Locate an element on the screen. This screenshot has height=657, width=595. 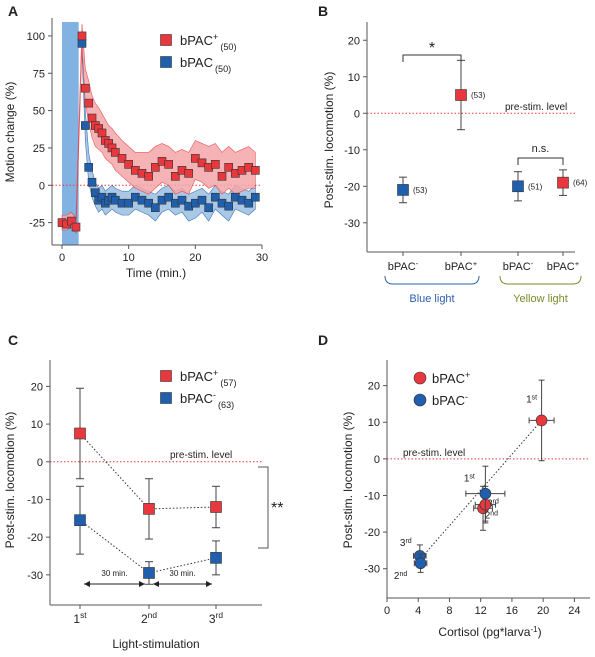
y-tick-label: 50 is located at coordinates (39, 112).